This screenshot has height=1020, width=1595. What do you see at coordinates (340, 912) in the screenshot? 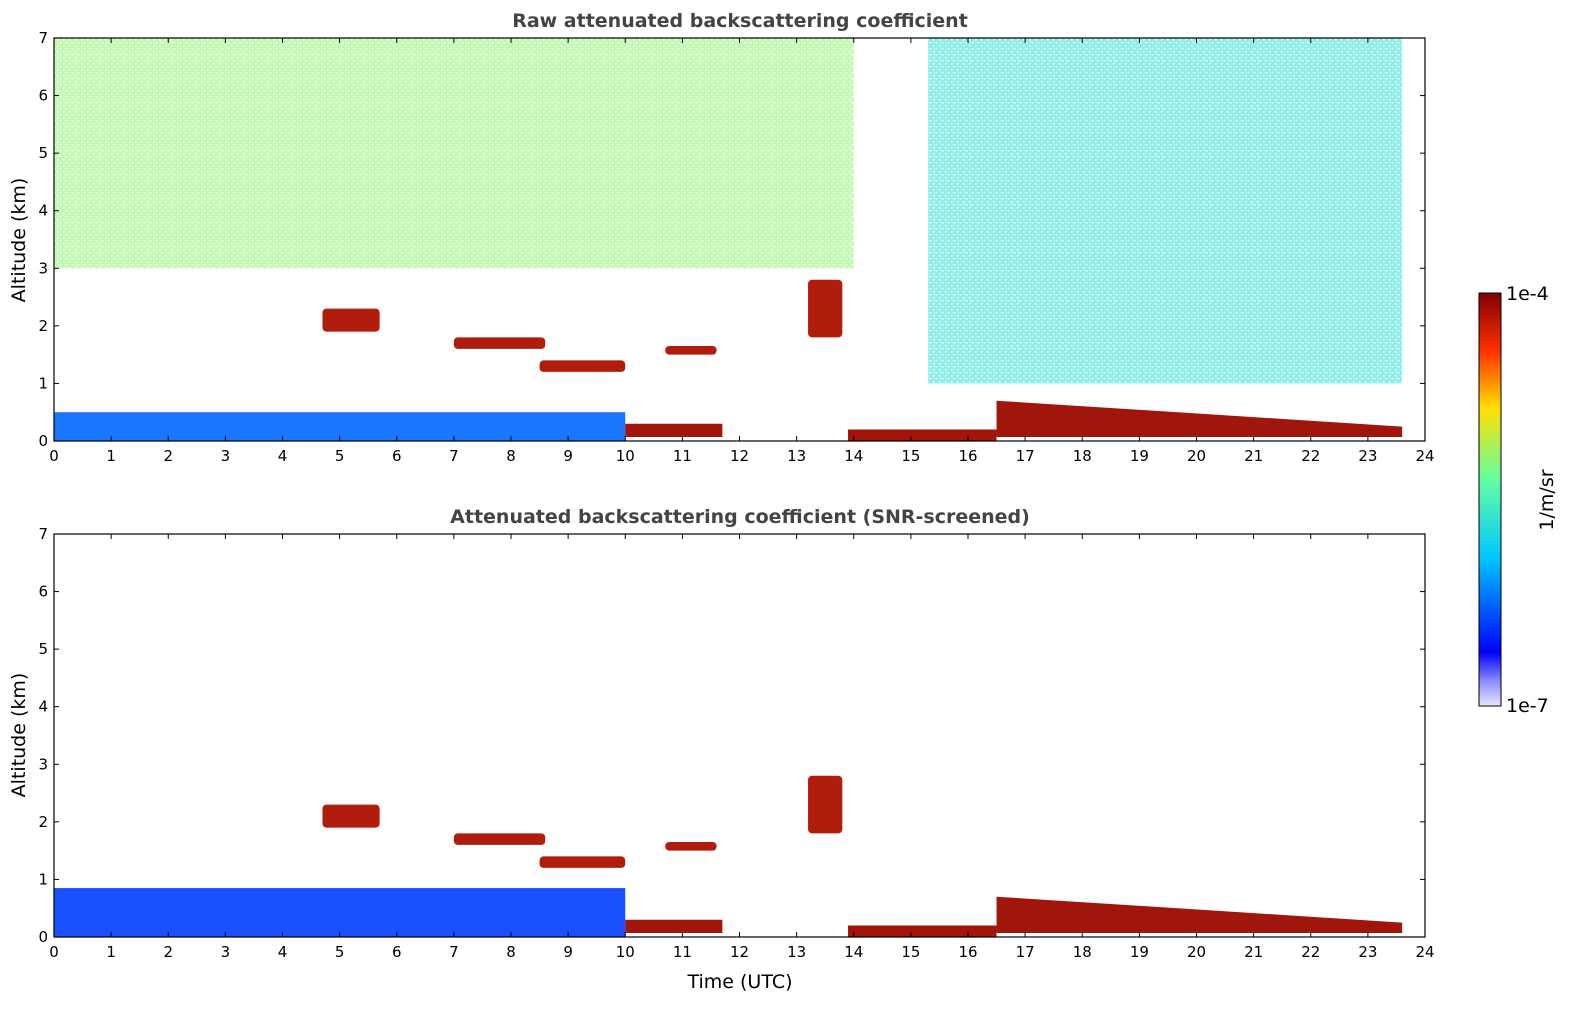
I see `boundary-layer-mark` at bounding box center [340, 912].